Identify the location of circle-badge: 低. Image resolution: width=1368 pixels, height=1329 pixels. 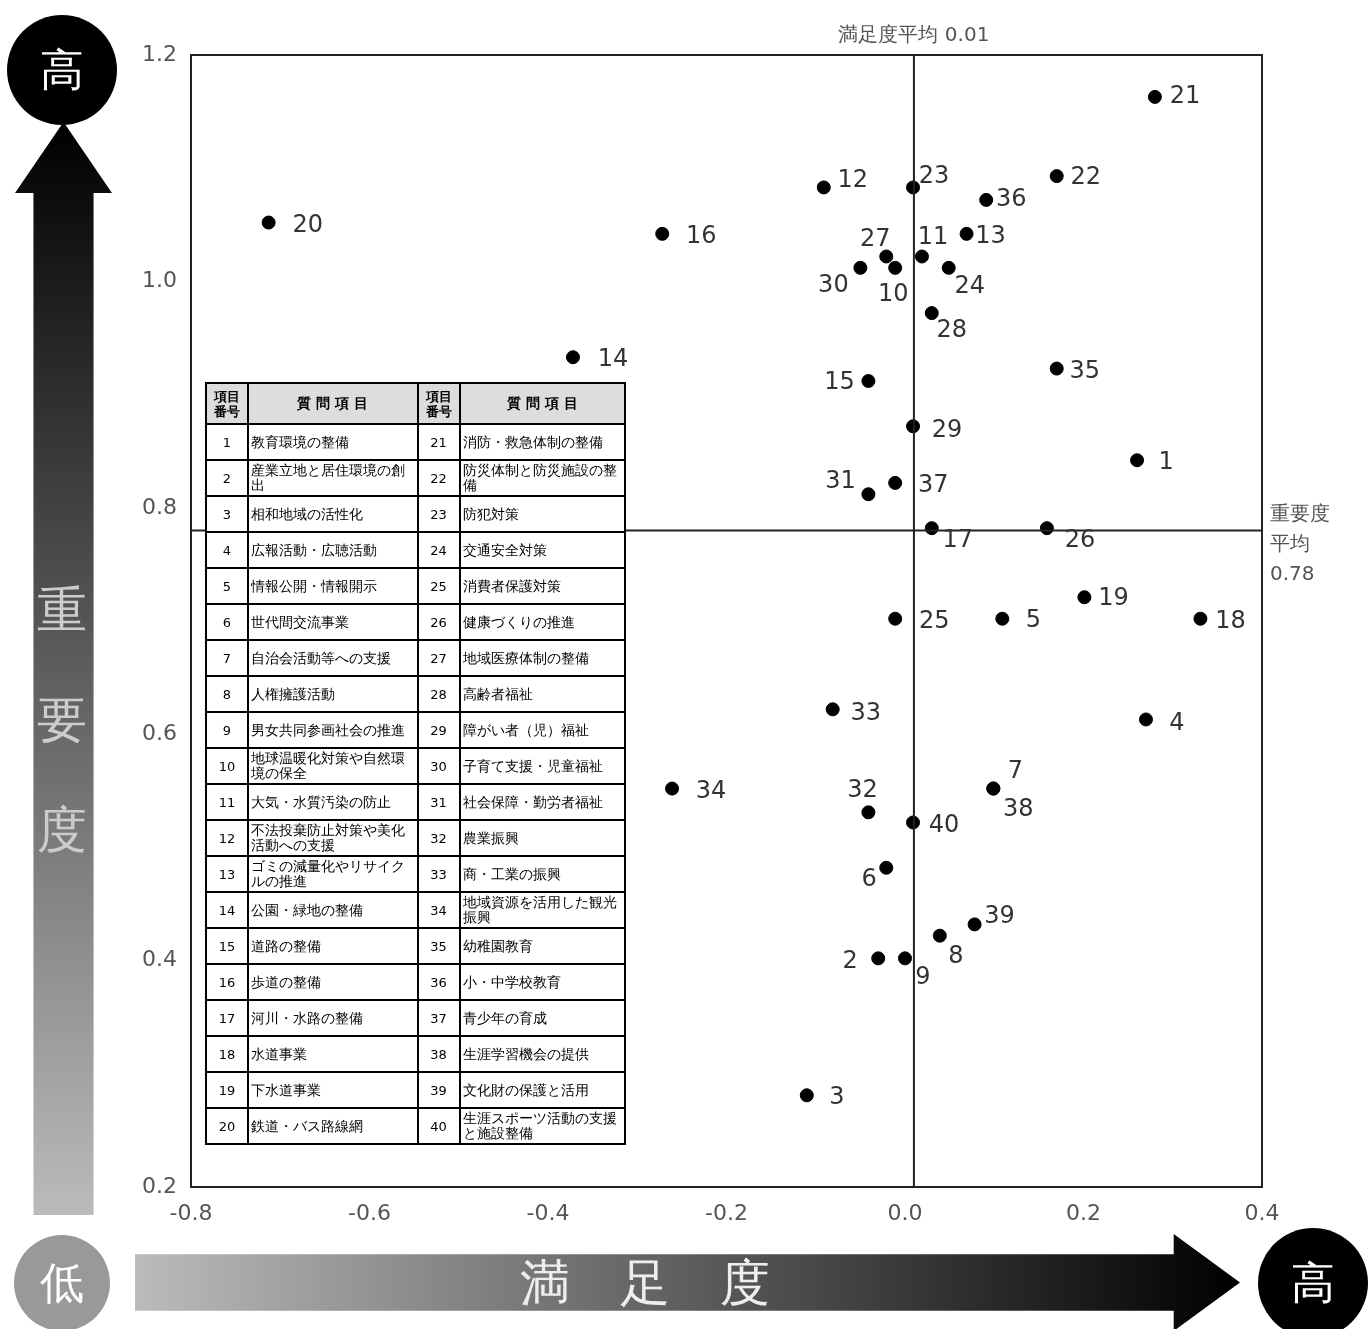
(62, 1282).